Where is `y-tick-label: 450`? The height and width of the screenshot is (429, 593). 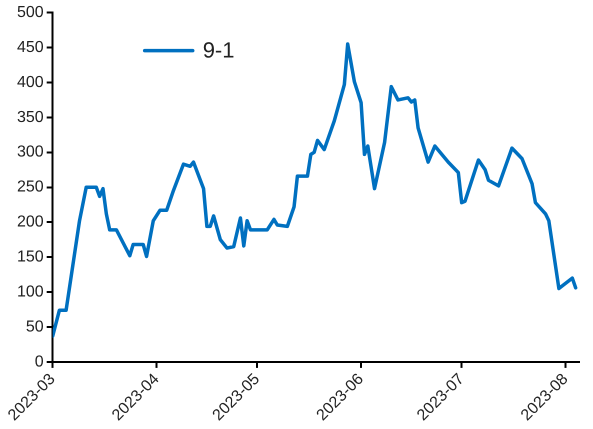
y-tick-label: 450 is located at coordinates (30, 47).